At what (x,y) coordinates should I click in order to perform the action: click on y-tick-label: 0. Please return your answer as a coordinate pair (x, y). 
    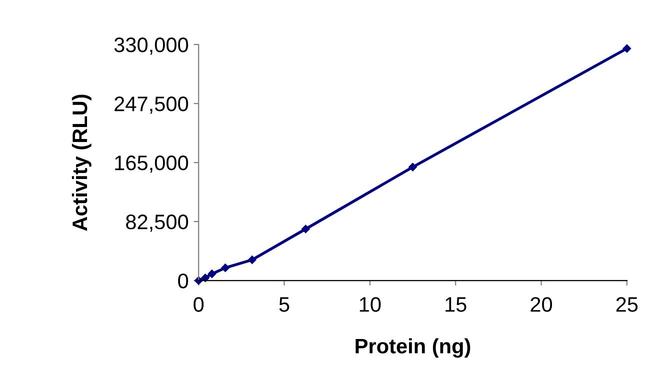
    Looking at the image, I should click on (183, 281).